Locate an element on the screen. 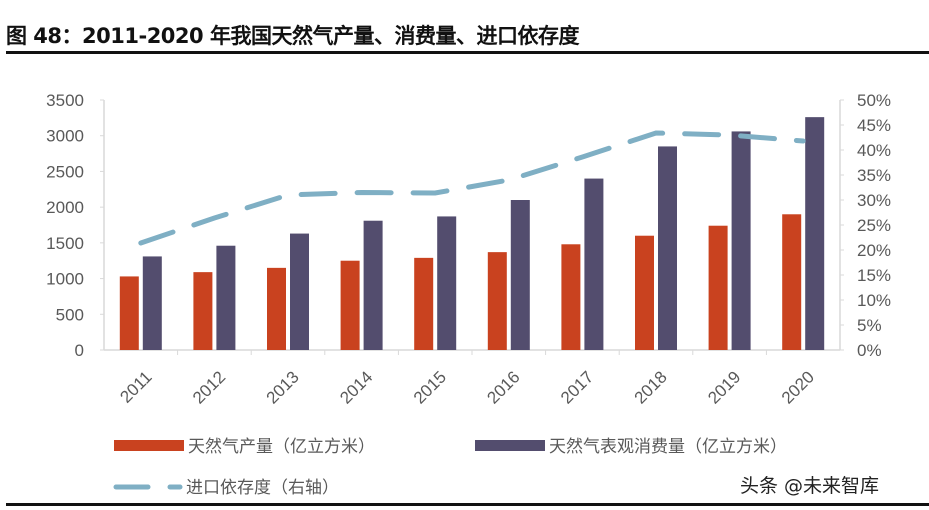  left-axis-tick-label: 3500 is located at coordinates (65, 100).